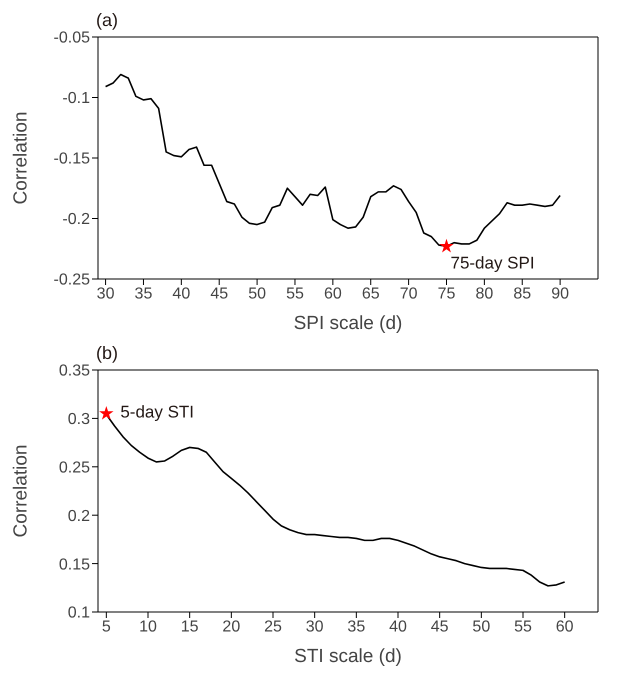 This screenshot has width=621, height=682. Describe the element at coordinates (273, 627) in the screenshot. I see `x-tick-label: 25` at that location.